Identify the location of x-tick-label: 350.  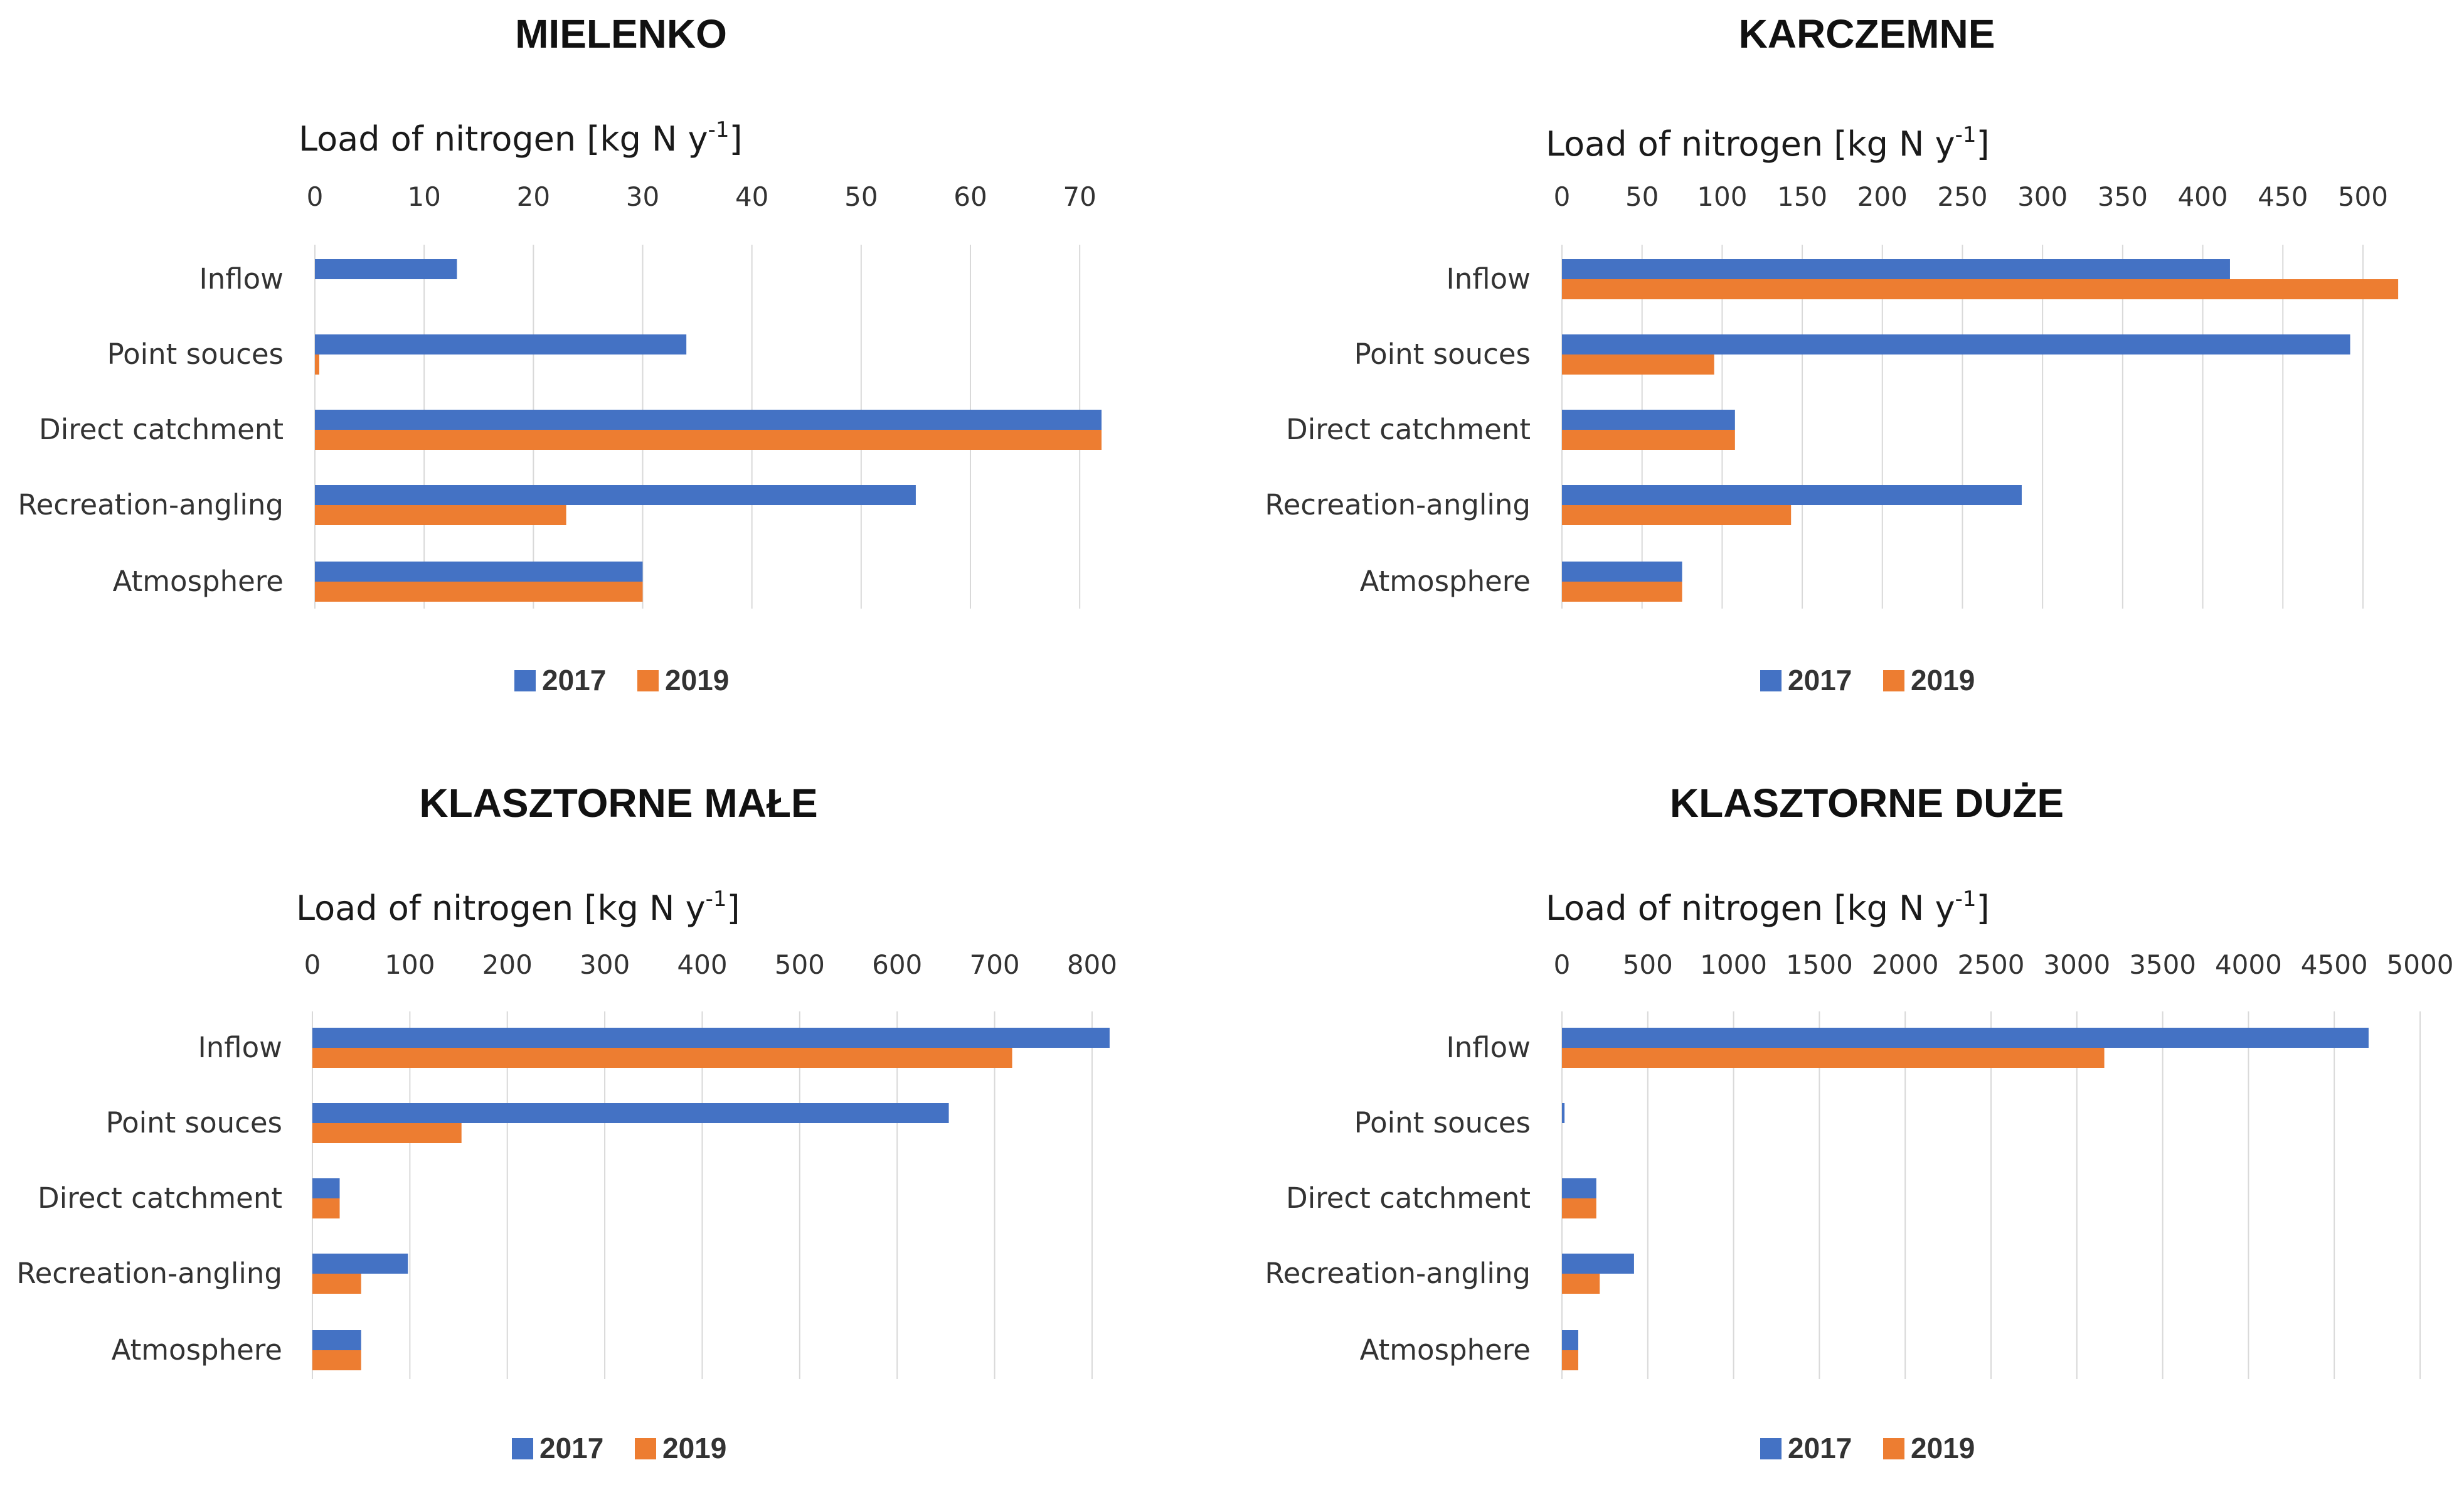
(2123, 196).